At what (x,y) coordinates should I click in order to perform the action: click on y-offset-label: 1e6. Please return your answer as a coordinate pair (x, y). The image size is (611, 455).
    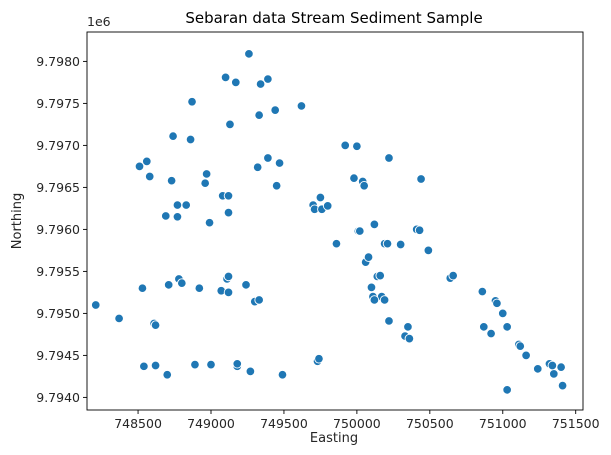
    Looking at the image, I should click on (99, 21).